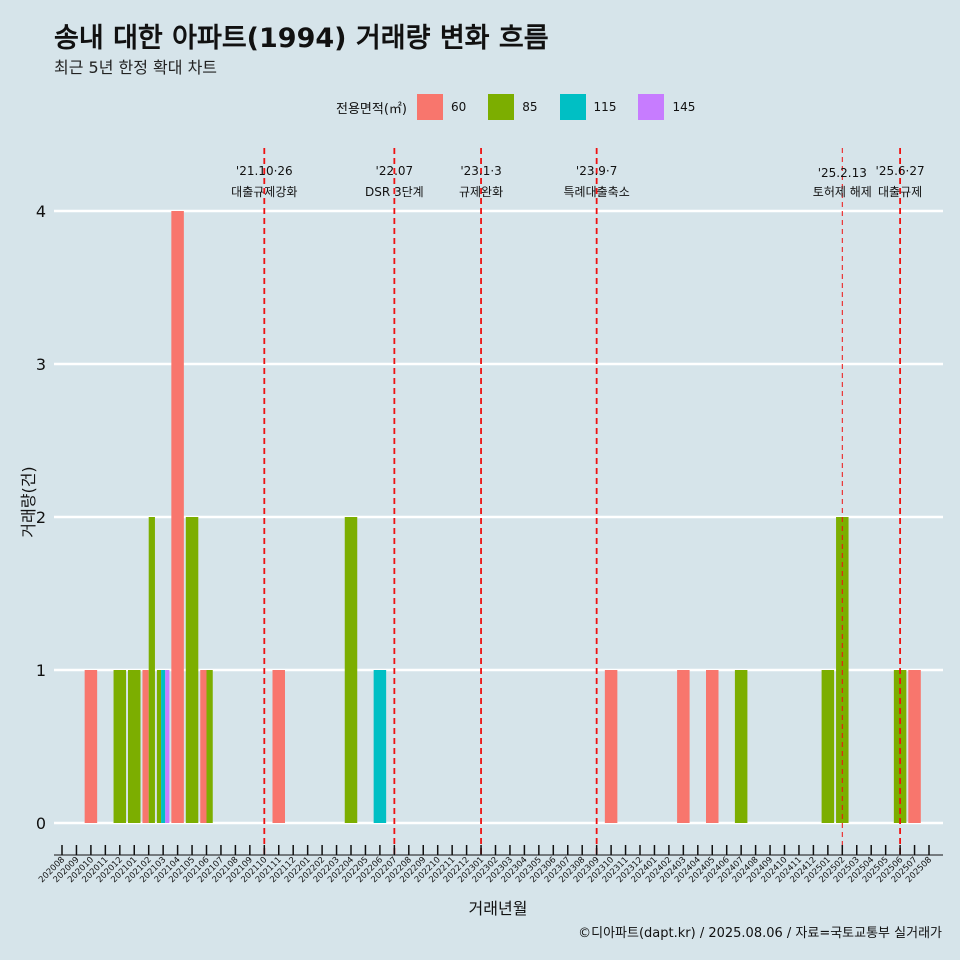  What do you see at coordinates (900, 171) in the screenshot?
I see `event-date-label-6: '25.6·27` at bounding box center [900, 171].